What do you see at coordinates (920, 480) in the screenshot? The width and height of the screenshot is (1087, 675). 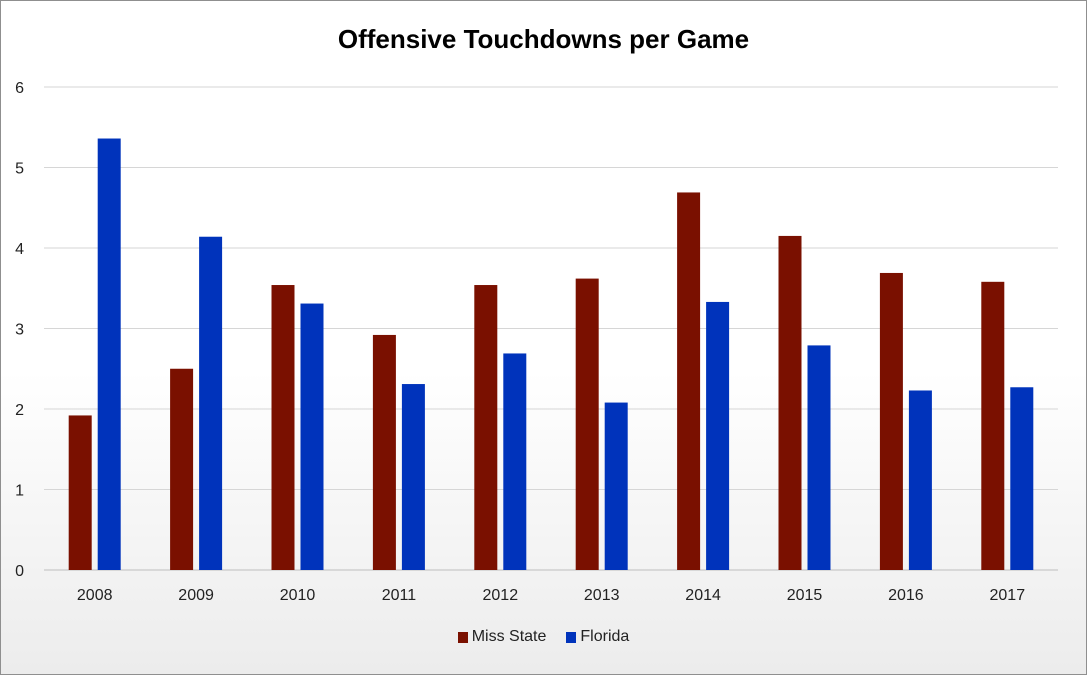 I see `bar-florida-2016` at bounding box center [920, 480].